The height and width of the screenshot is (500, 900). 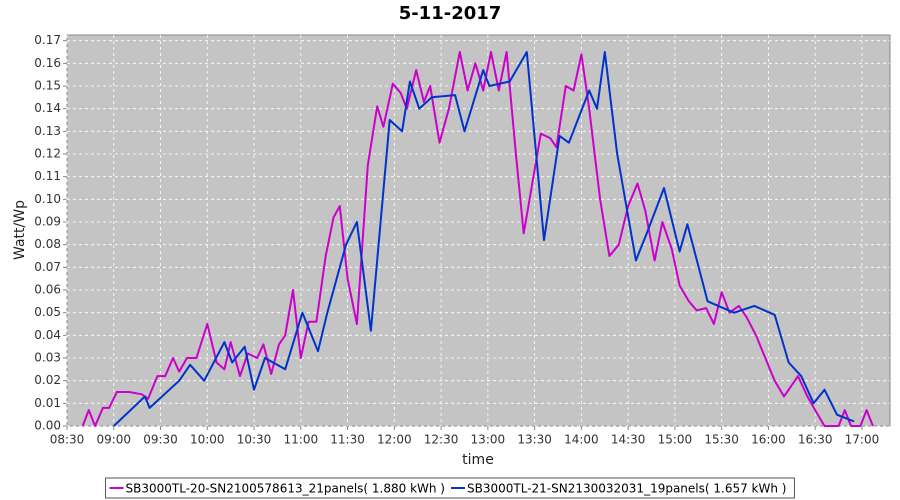 I want to click on y-tick-label: 0.10, so click(x=47, y=199).